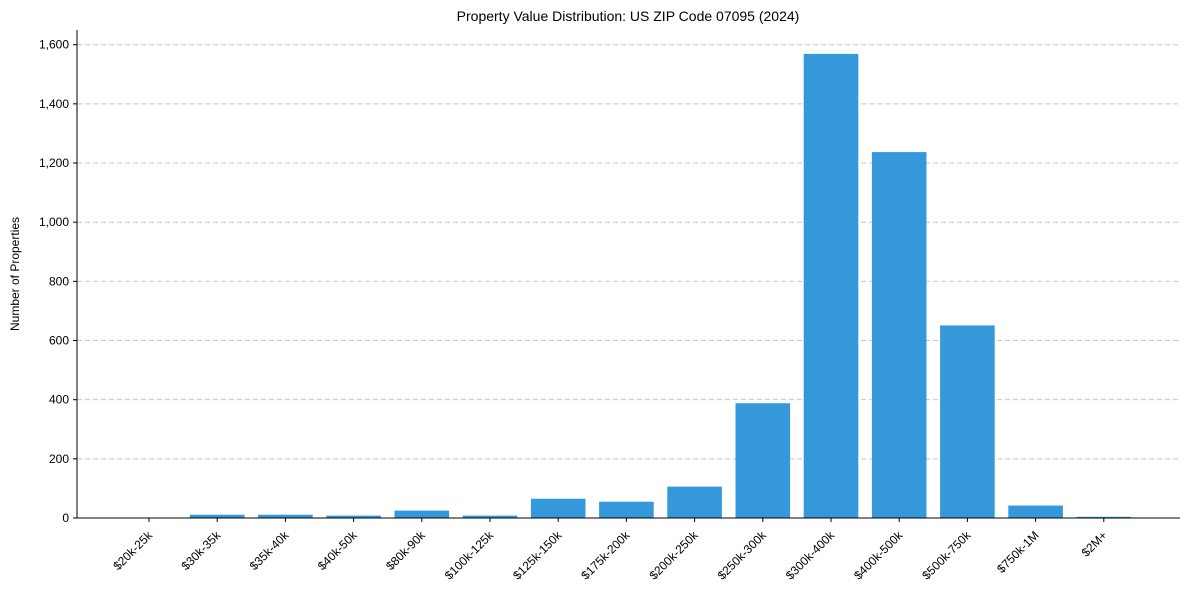 This screenshot has width=1190, height=595. I want to click on y-tick-label: 800, so click(59, 281).